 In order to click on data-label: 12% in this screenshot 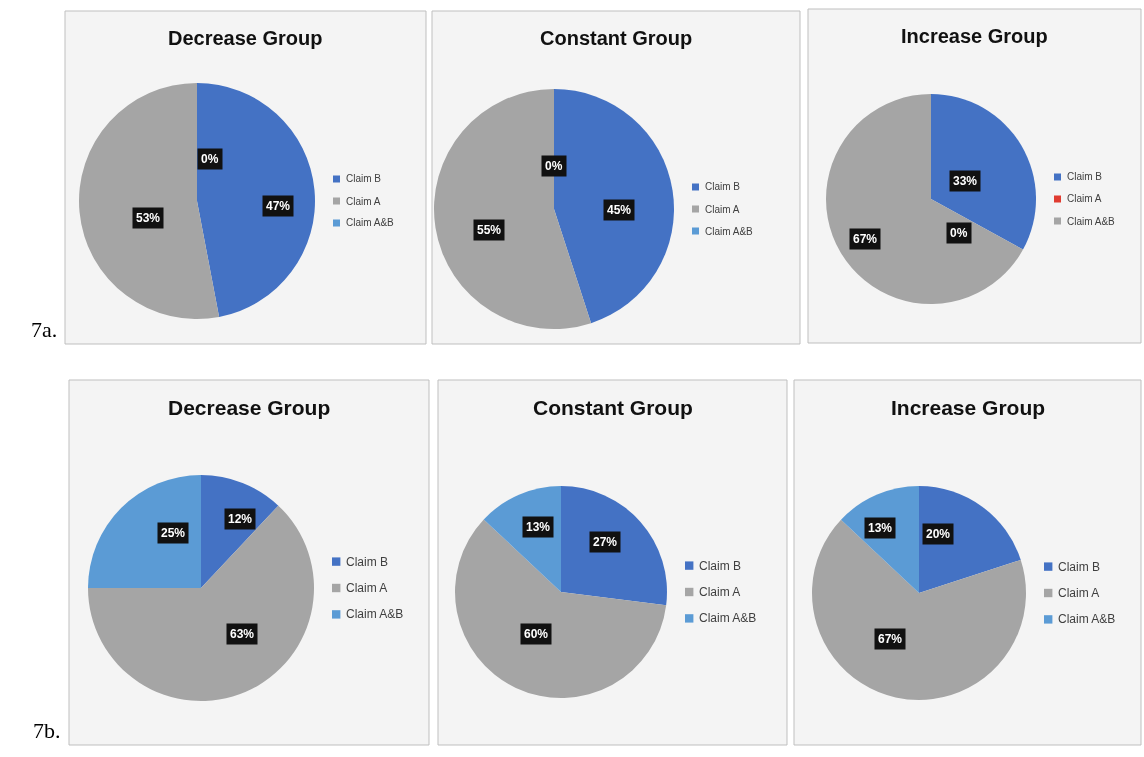, I will do `click(240, 519)`.